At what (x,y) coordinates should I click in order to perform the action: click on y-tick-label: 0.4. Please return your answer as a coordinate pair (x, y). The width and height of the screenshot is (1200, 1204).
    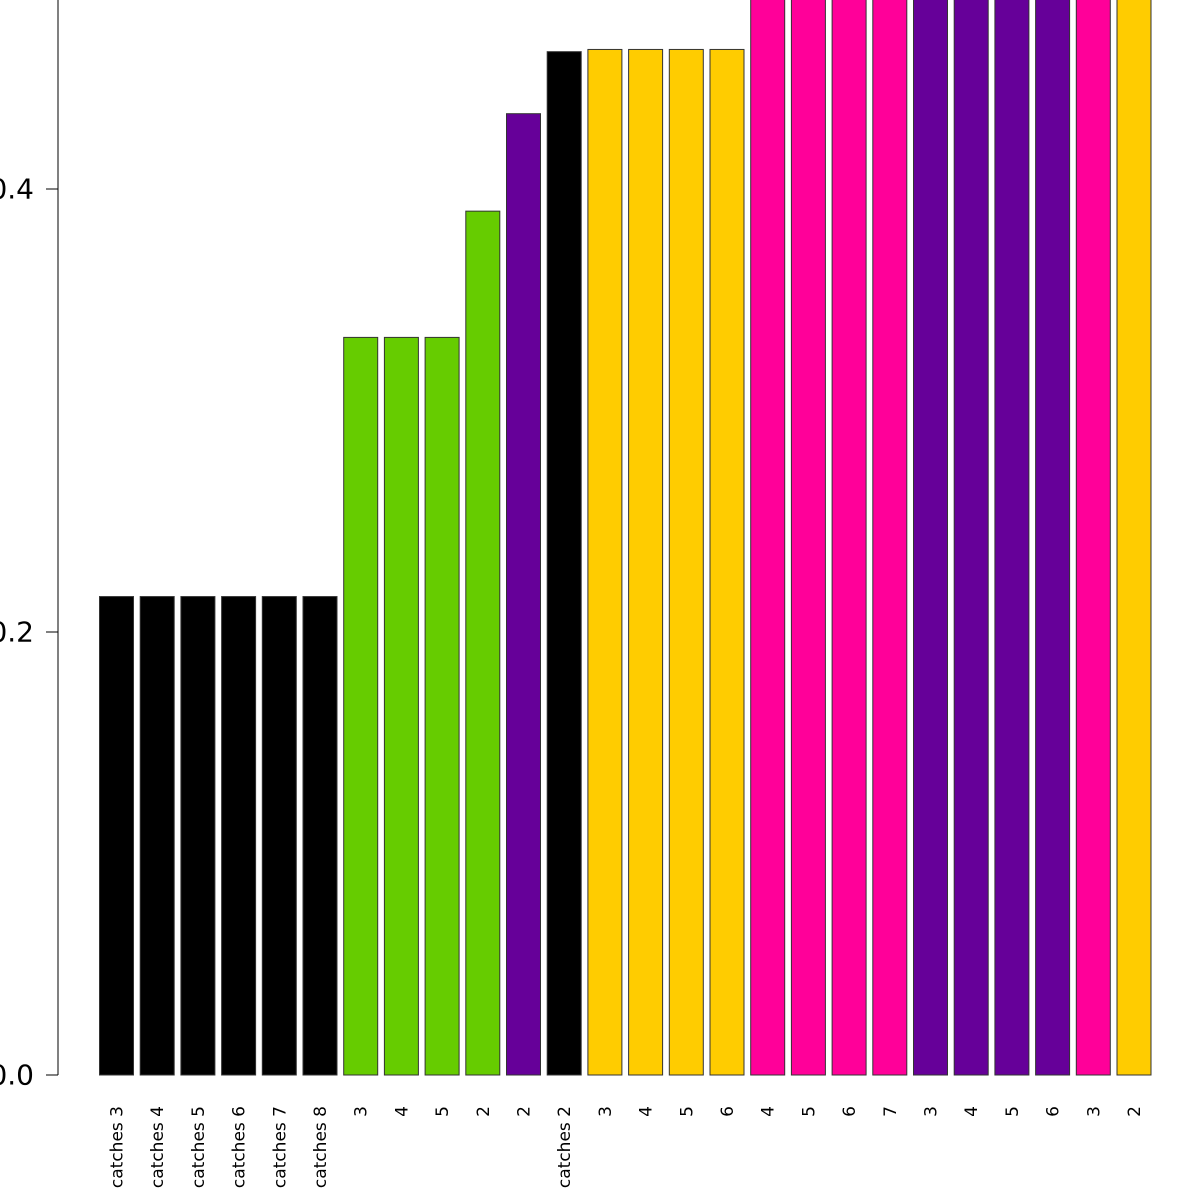
    Looking at the image, I should click on (17, 189).